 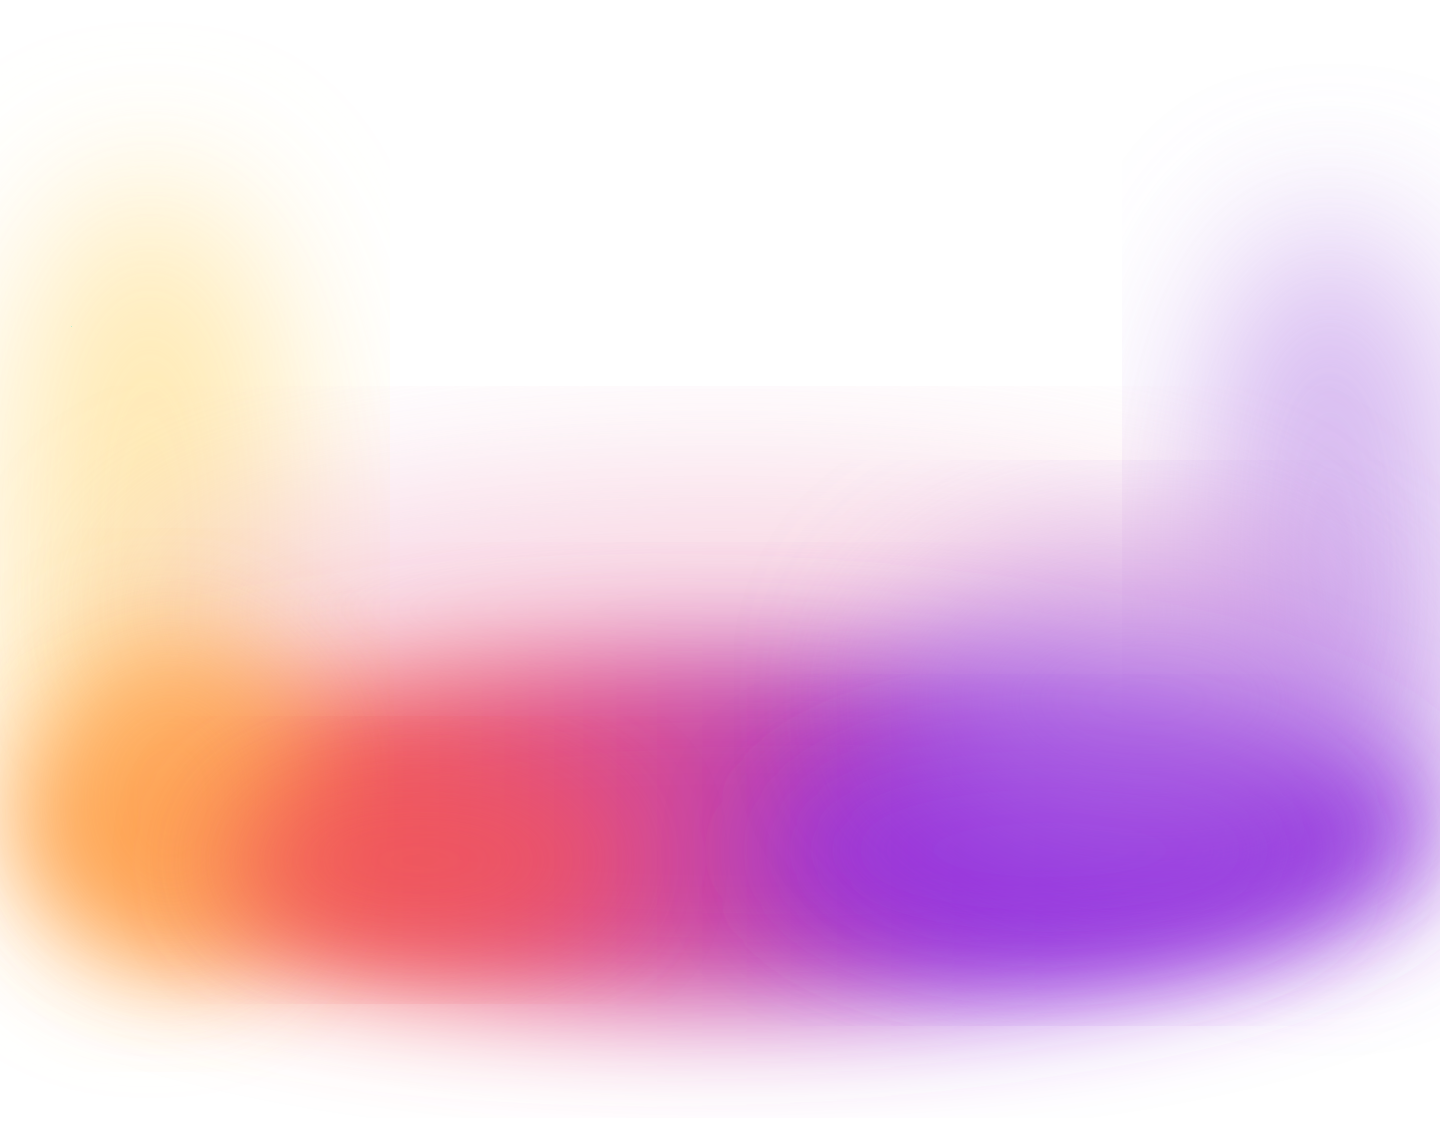 I want to click on orange-accent, so click(x=170, y=800).